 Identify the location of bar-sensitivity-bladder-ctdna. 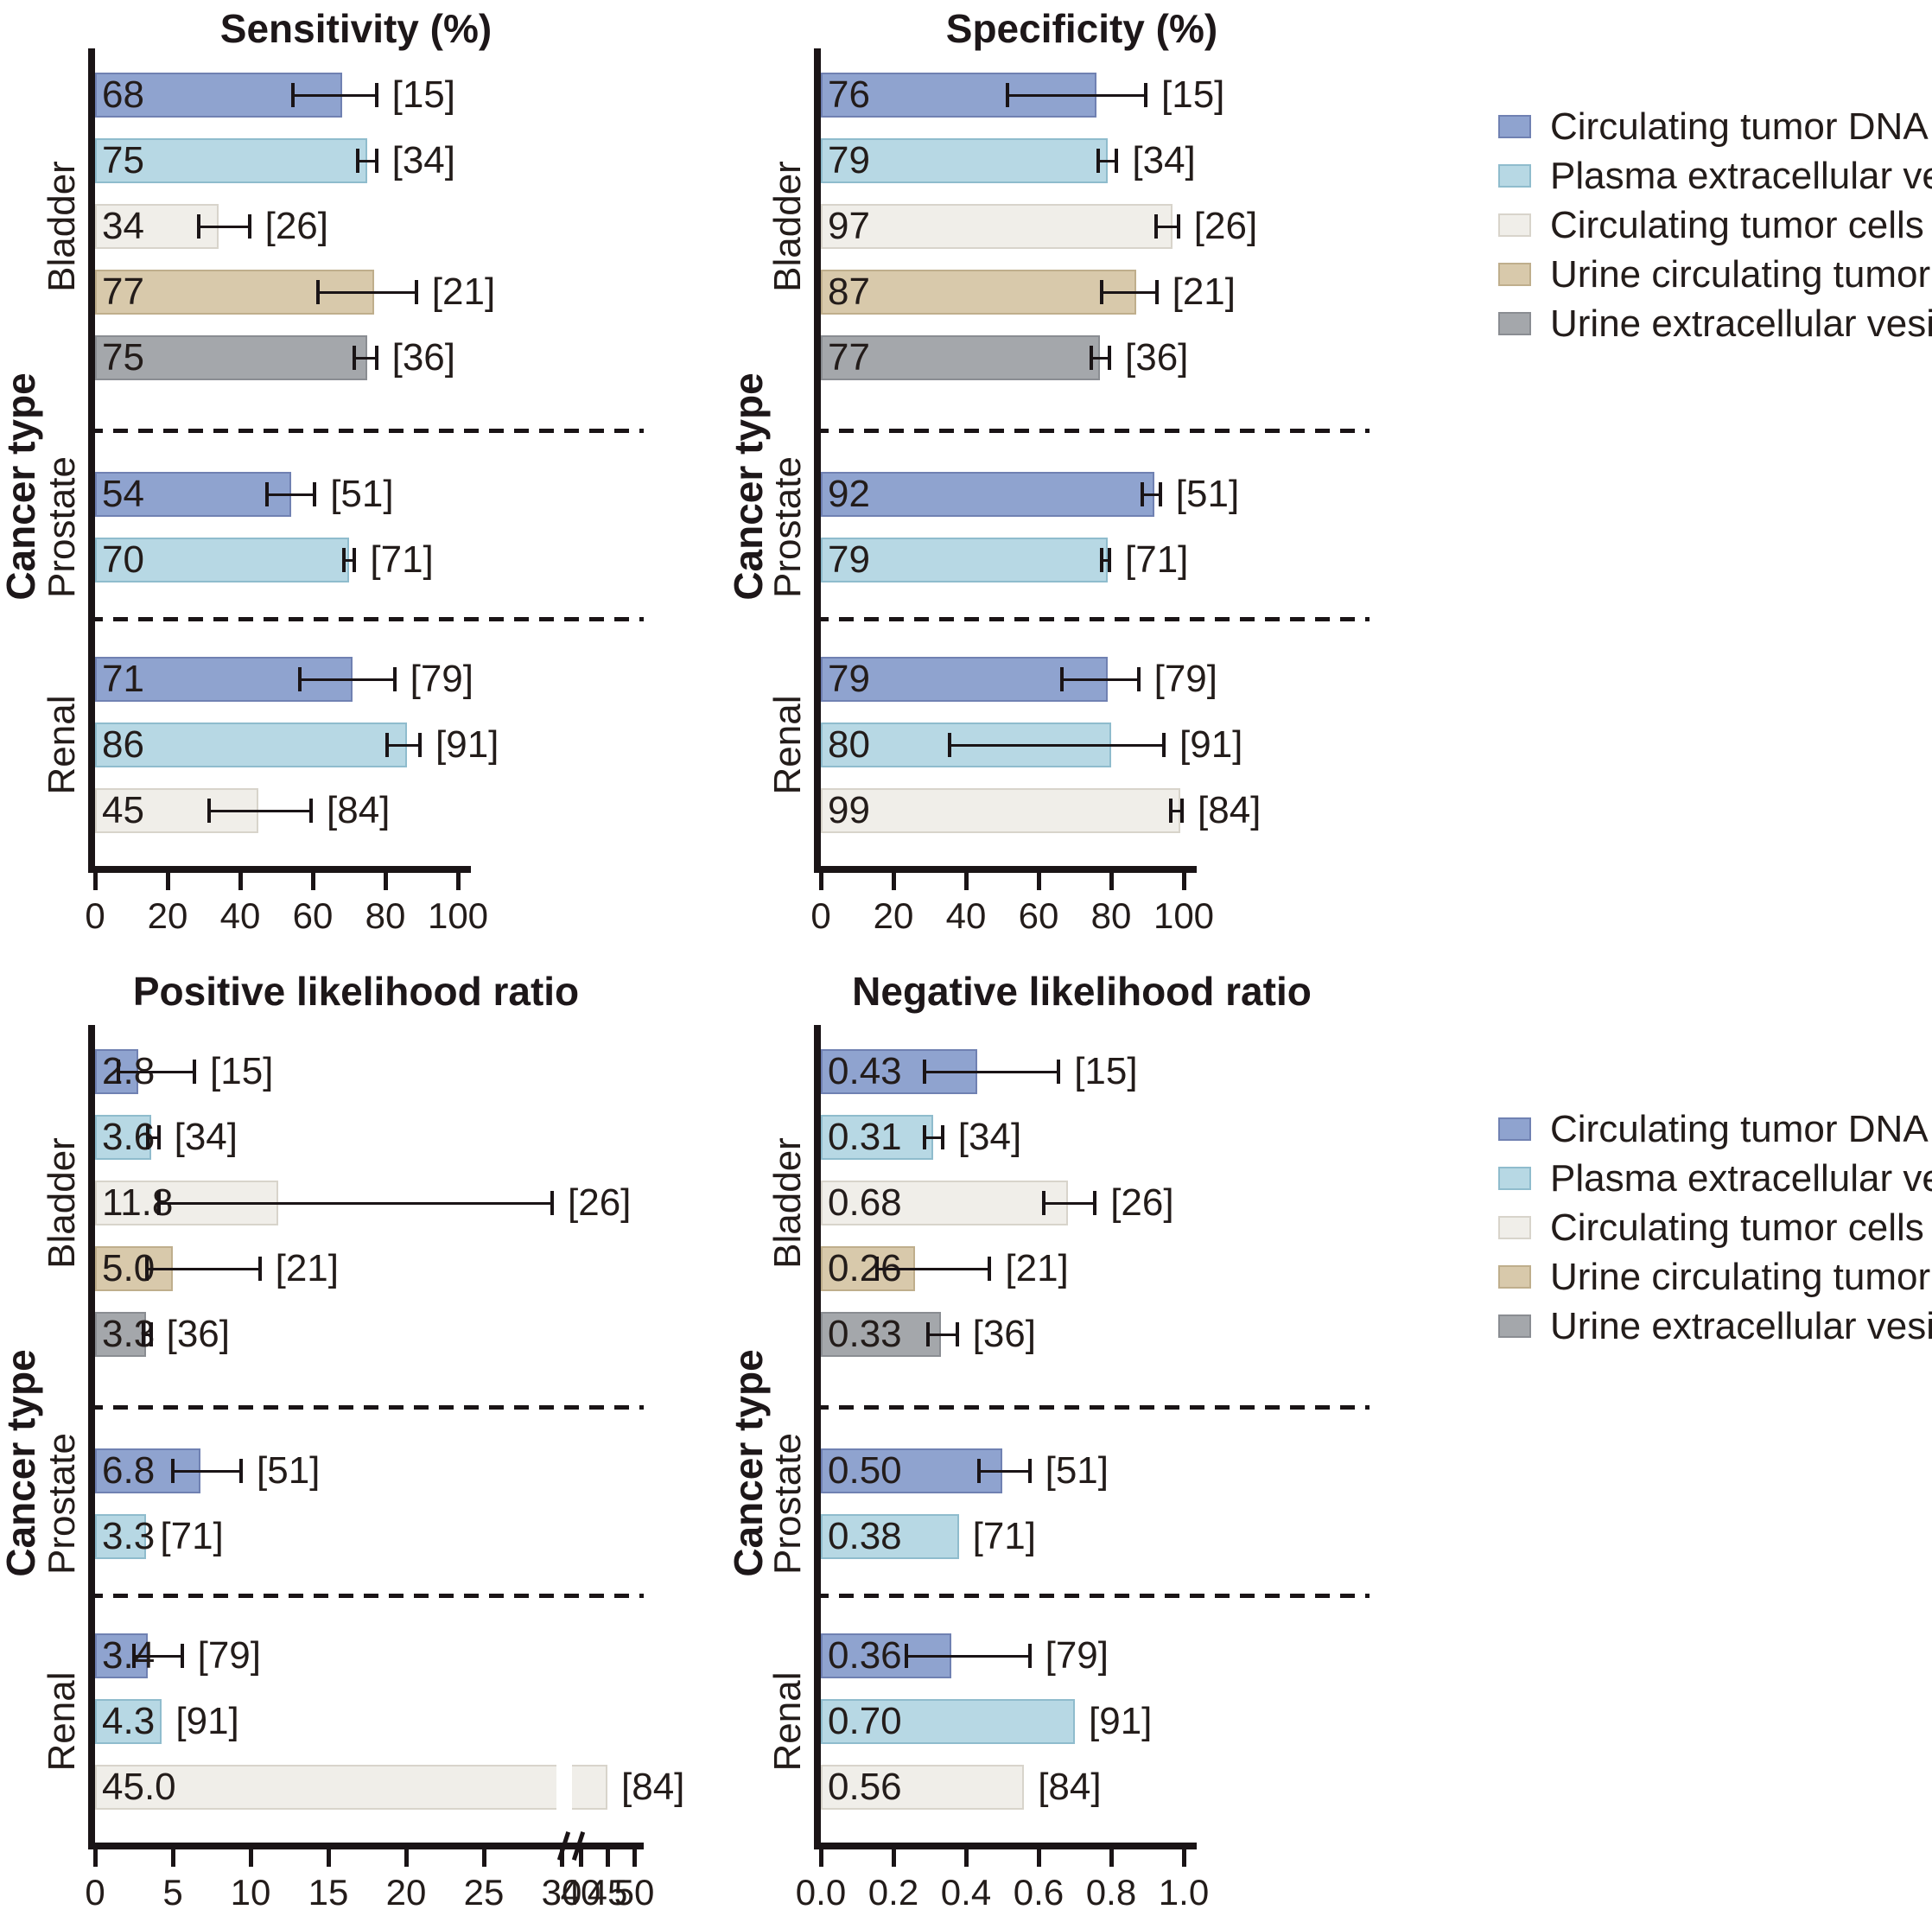
(218, 96).